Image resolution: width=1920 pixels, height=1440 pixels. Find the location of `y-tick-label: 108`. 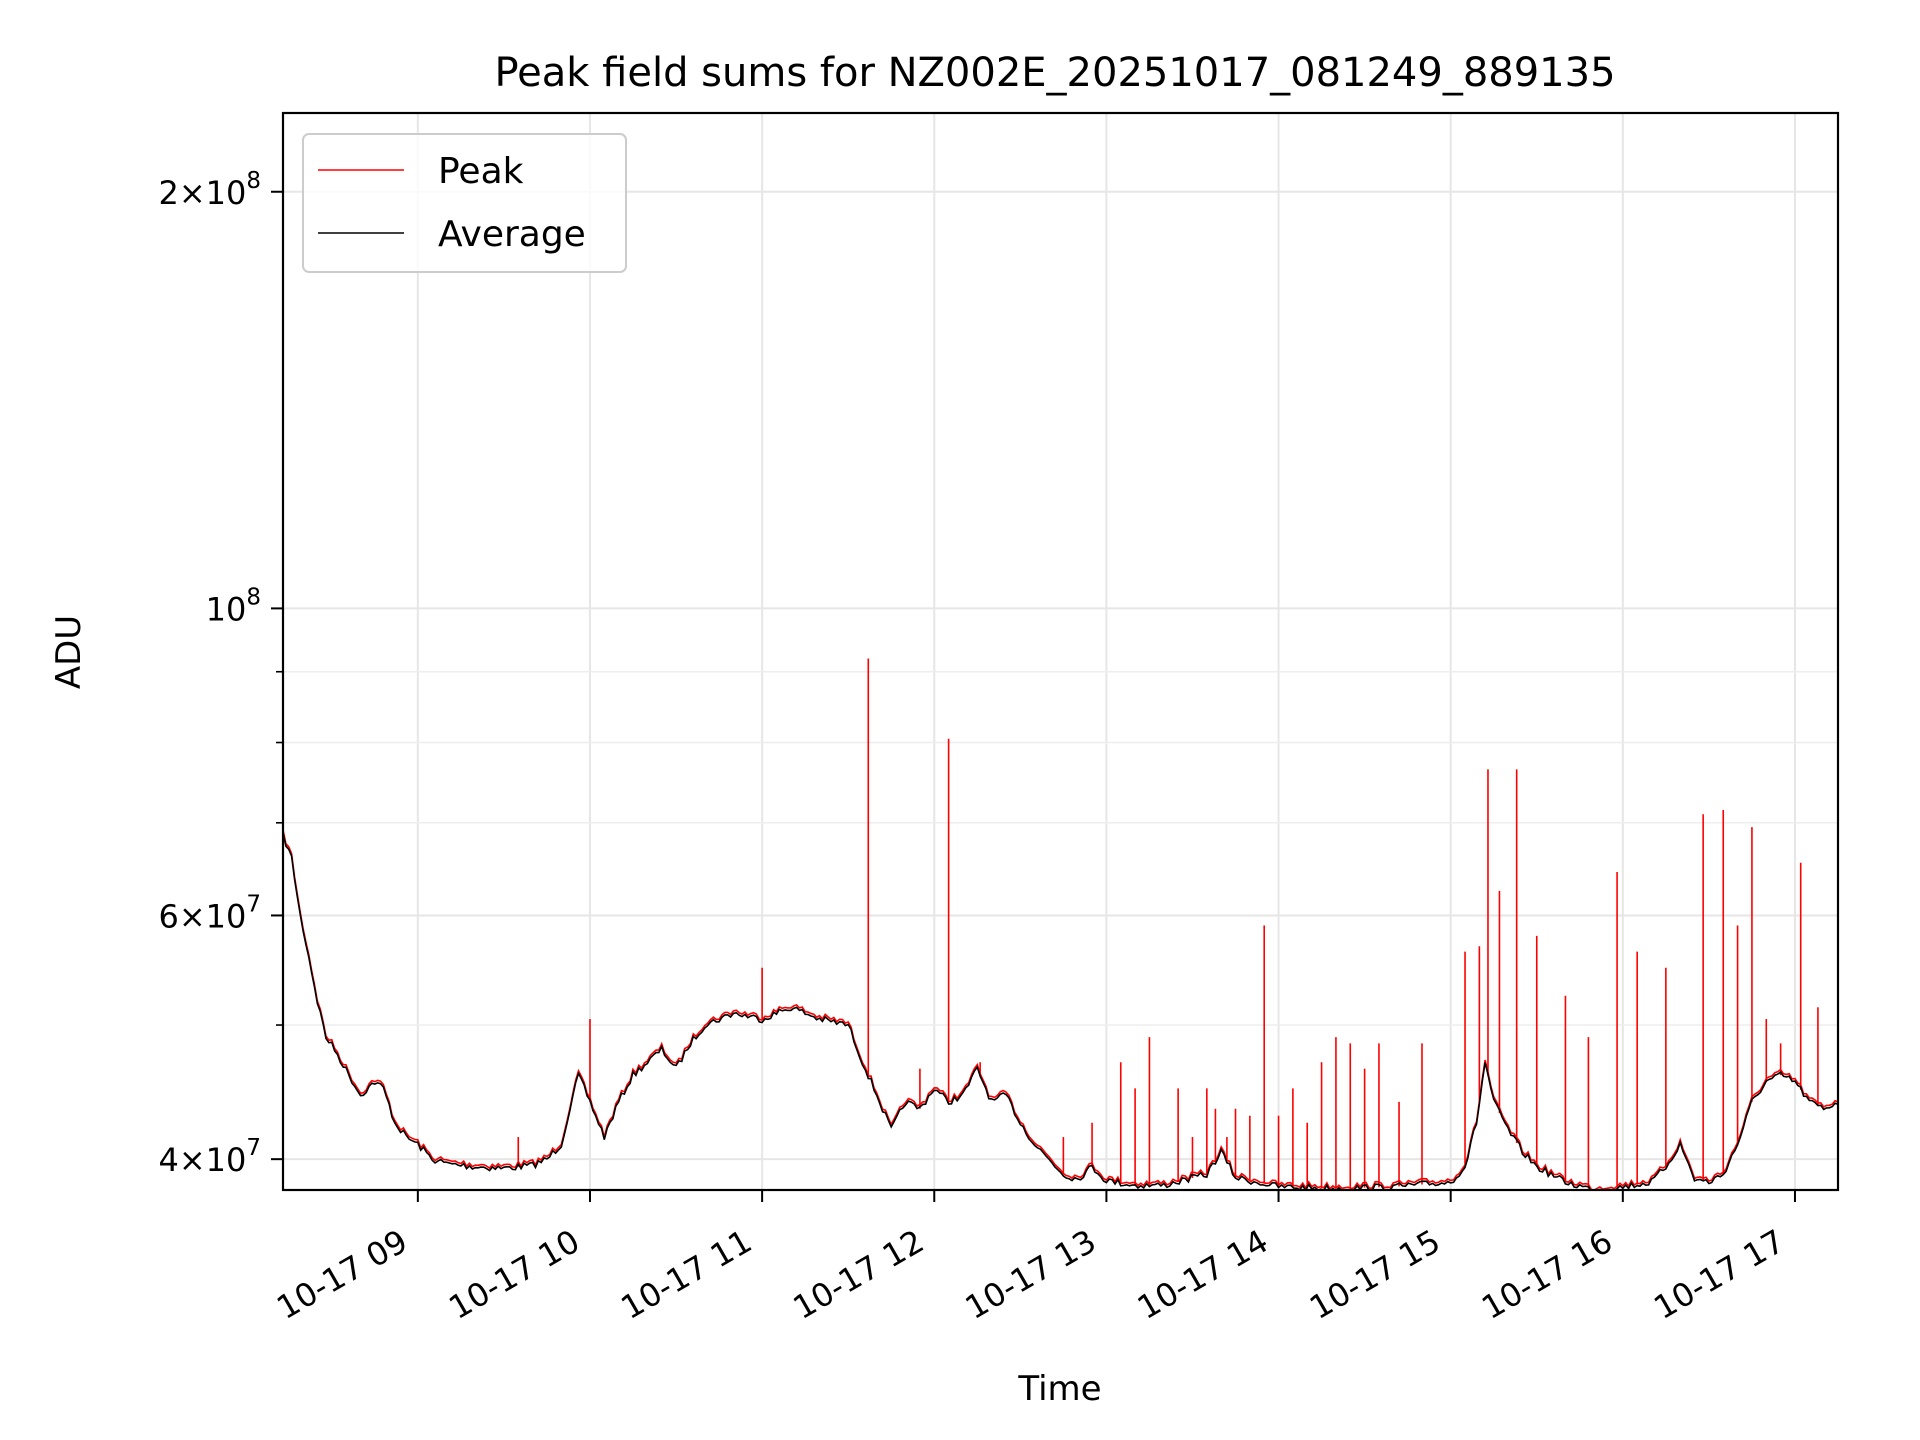

y-tick-label: 108 is located at coordinates (233, 606).